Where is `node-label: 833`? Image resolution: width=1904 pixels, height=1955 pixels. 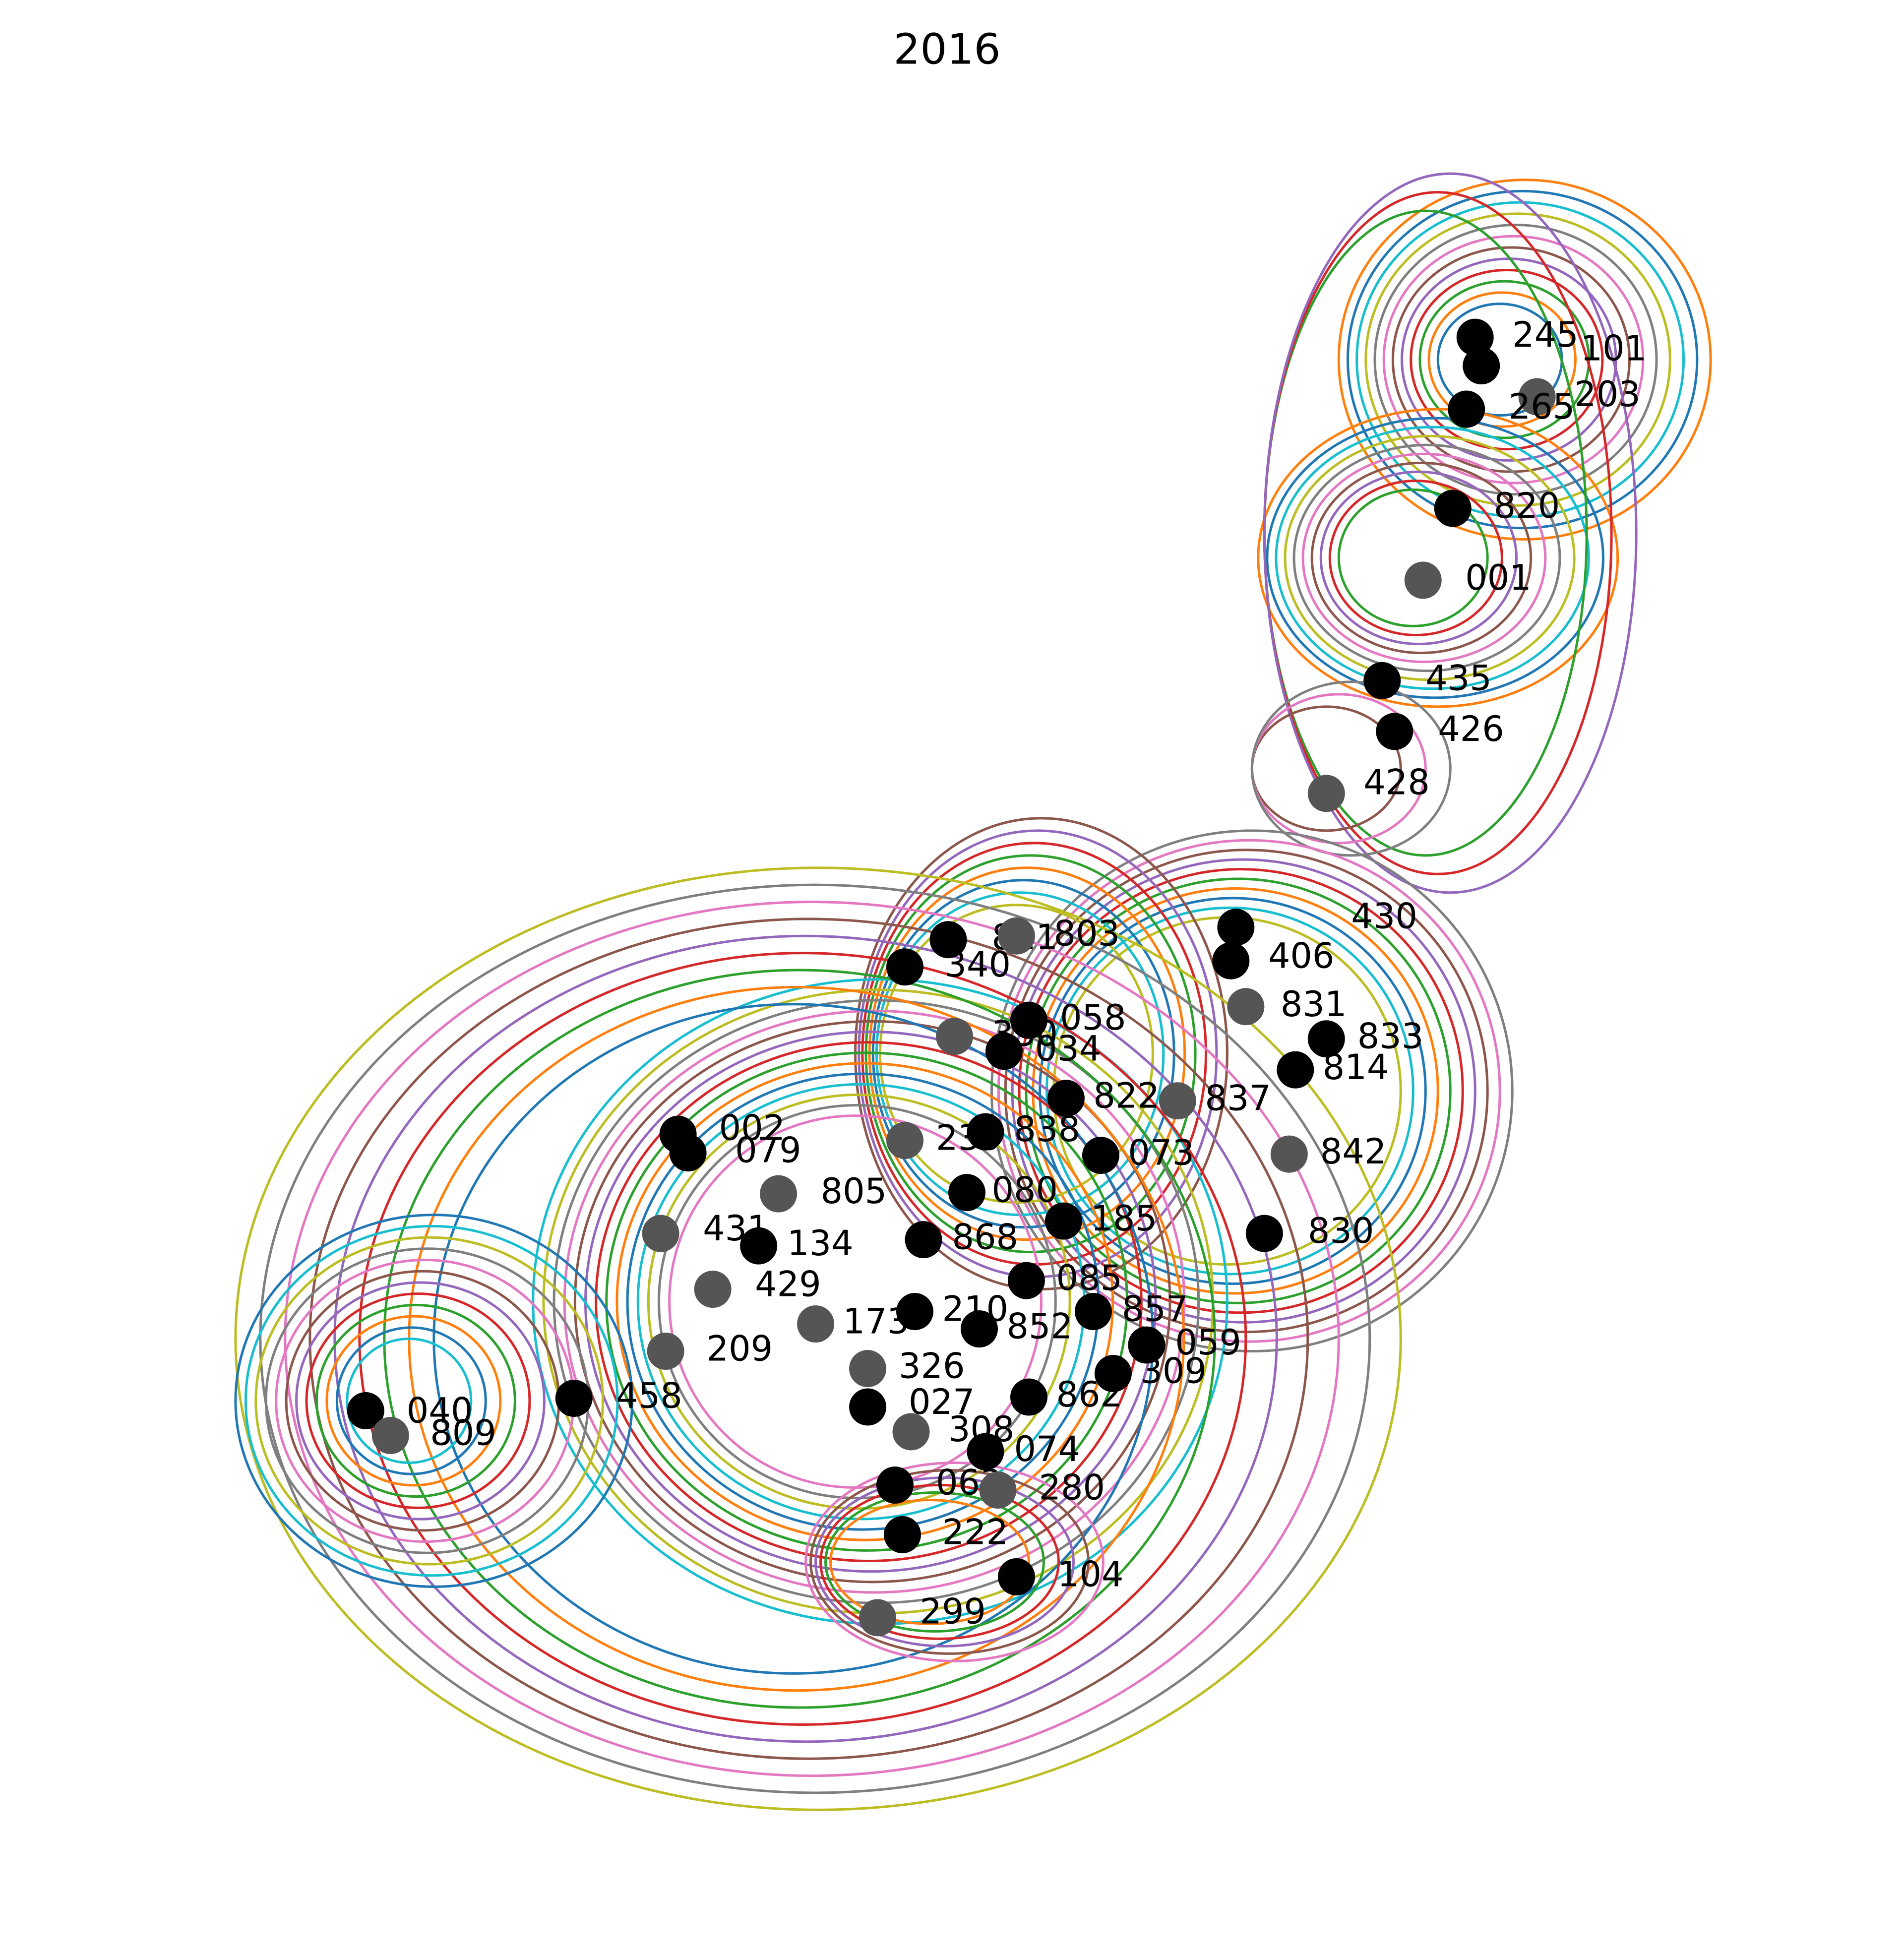
node-label: 833 is located at coordinates (1391, 1037).